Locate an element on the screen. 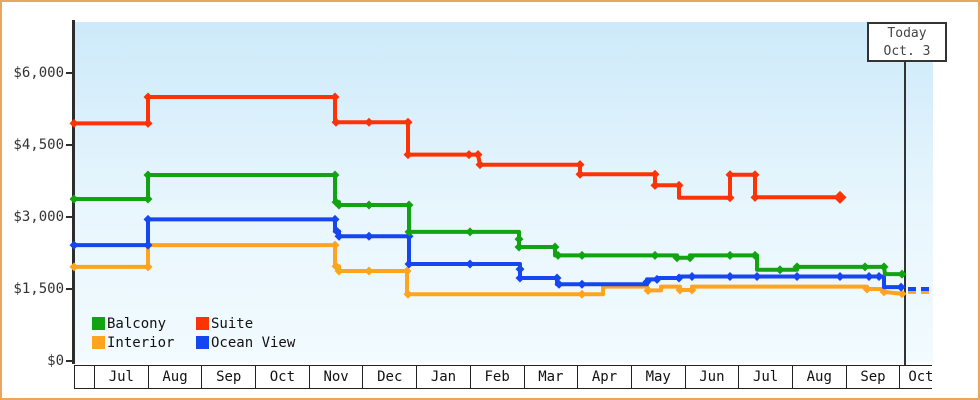  month-cell-aug-1: Aug is located at coordinates (174, 377).